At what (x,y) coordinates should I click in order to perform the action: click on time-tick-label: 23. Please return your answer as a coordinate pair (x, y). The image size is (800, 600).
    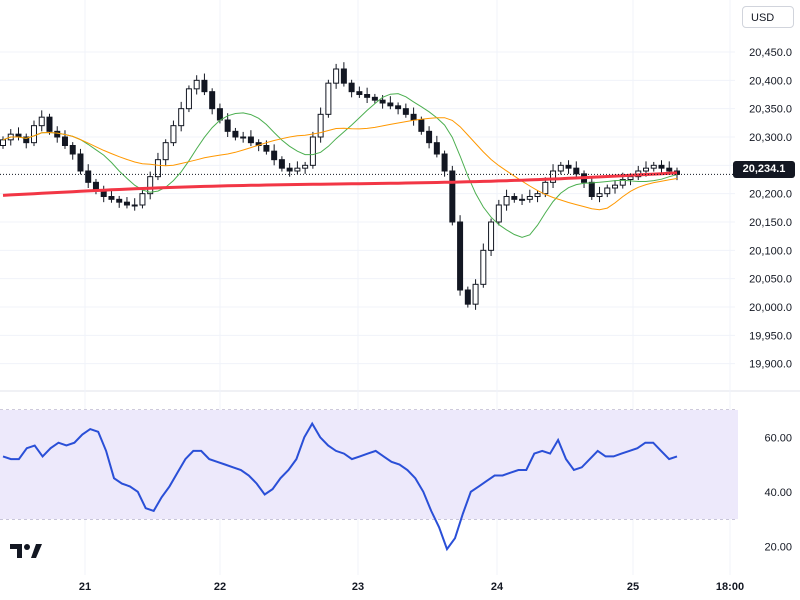
    Looking at the image, I should click on (358, 587).